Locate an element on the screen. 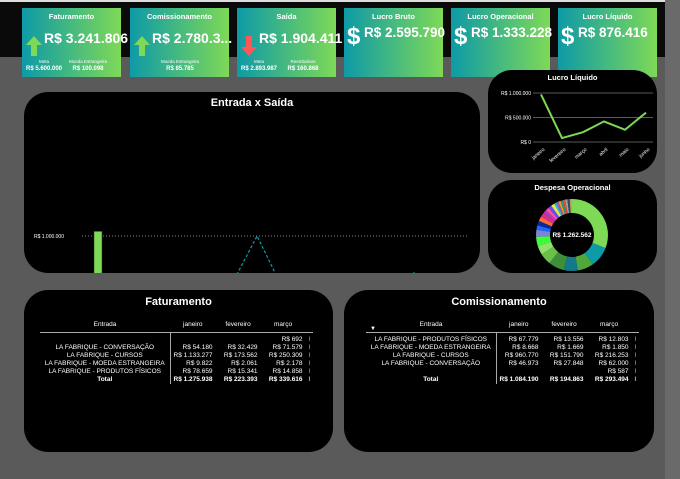 Image resolution: width=680 pixels, height=479 pixels. arrow-down-icon is located at coordinates (249, 46).